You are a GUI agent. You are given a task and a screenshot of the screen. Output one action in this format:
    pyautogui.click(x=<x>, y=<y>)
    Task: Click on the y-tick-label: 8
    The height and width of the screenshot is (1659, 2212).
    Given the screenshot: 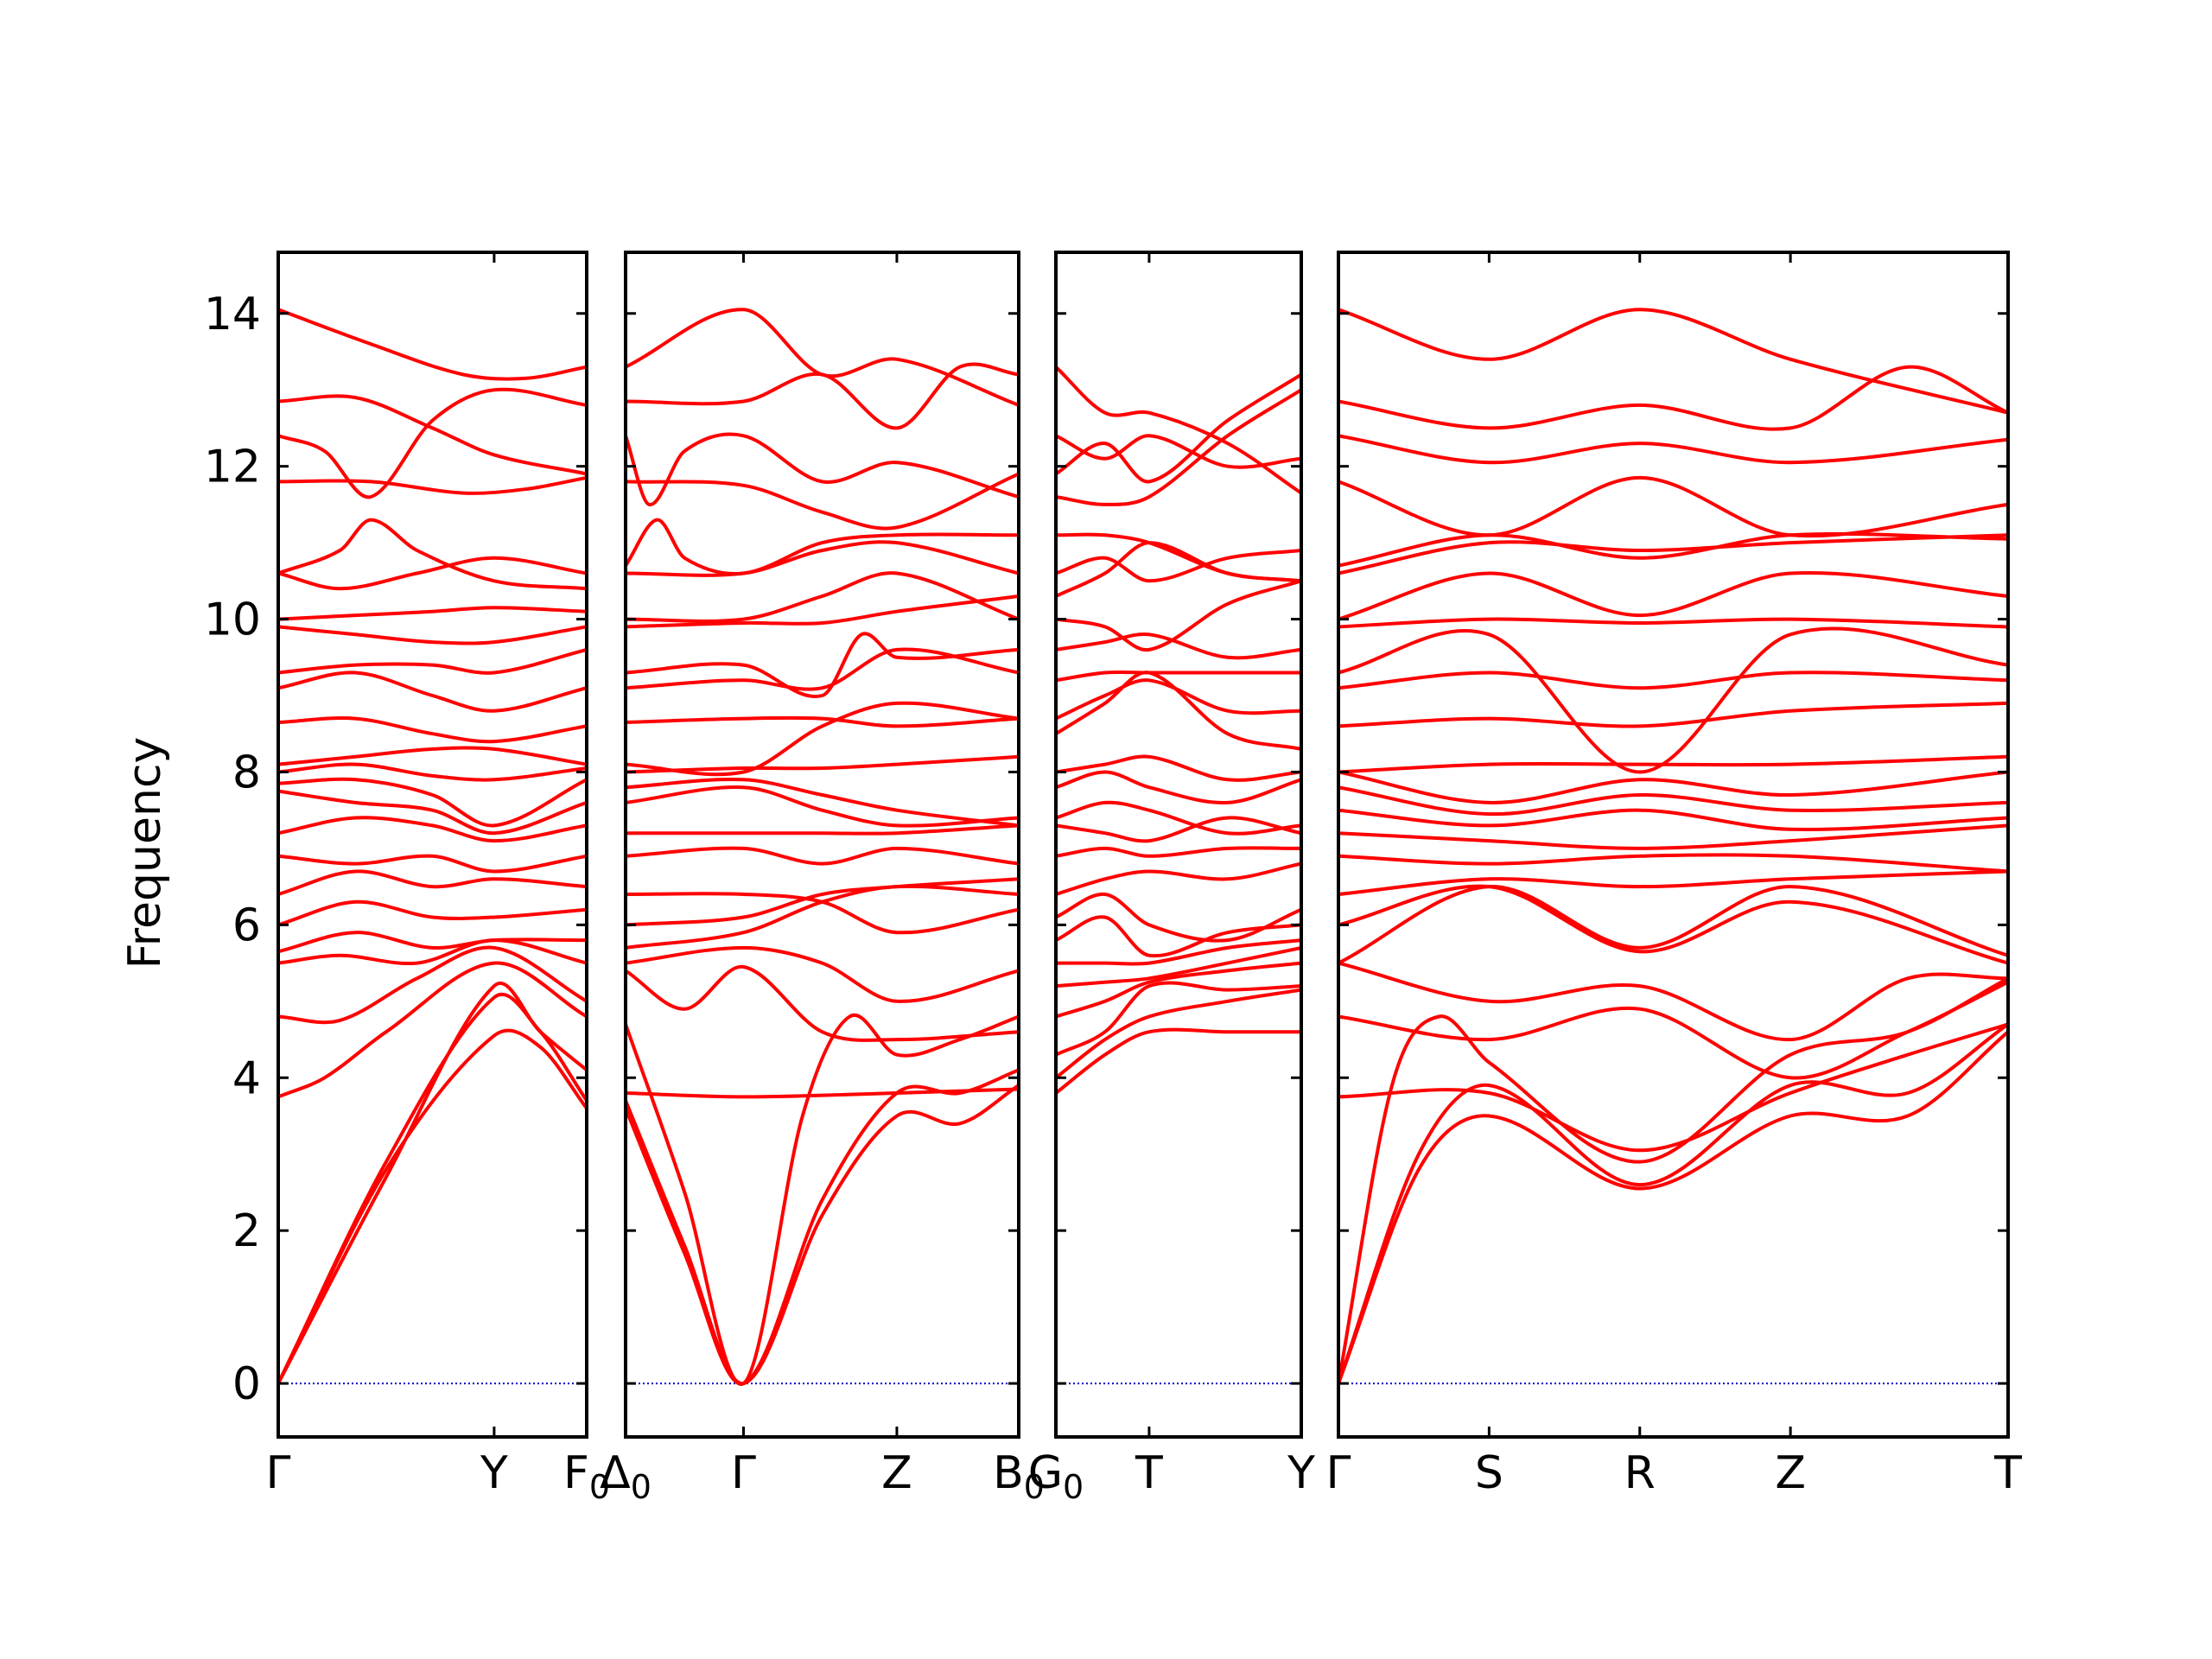 What is the action you would take?
    pyautogui.click(x=246, y=772)
    